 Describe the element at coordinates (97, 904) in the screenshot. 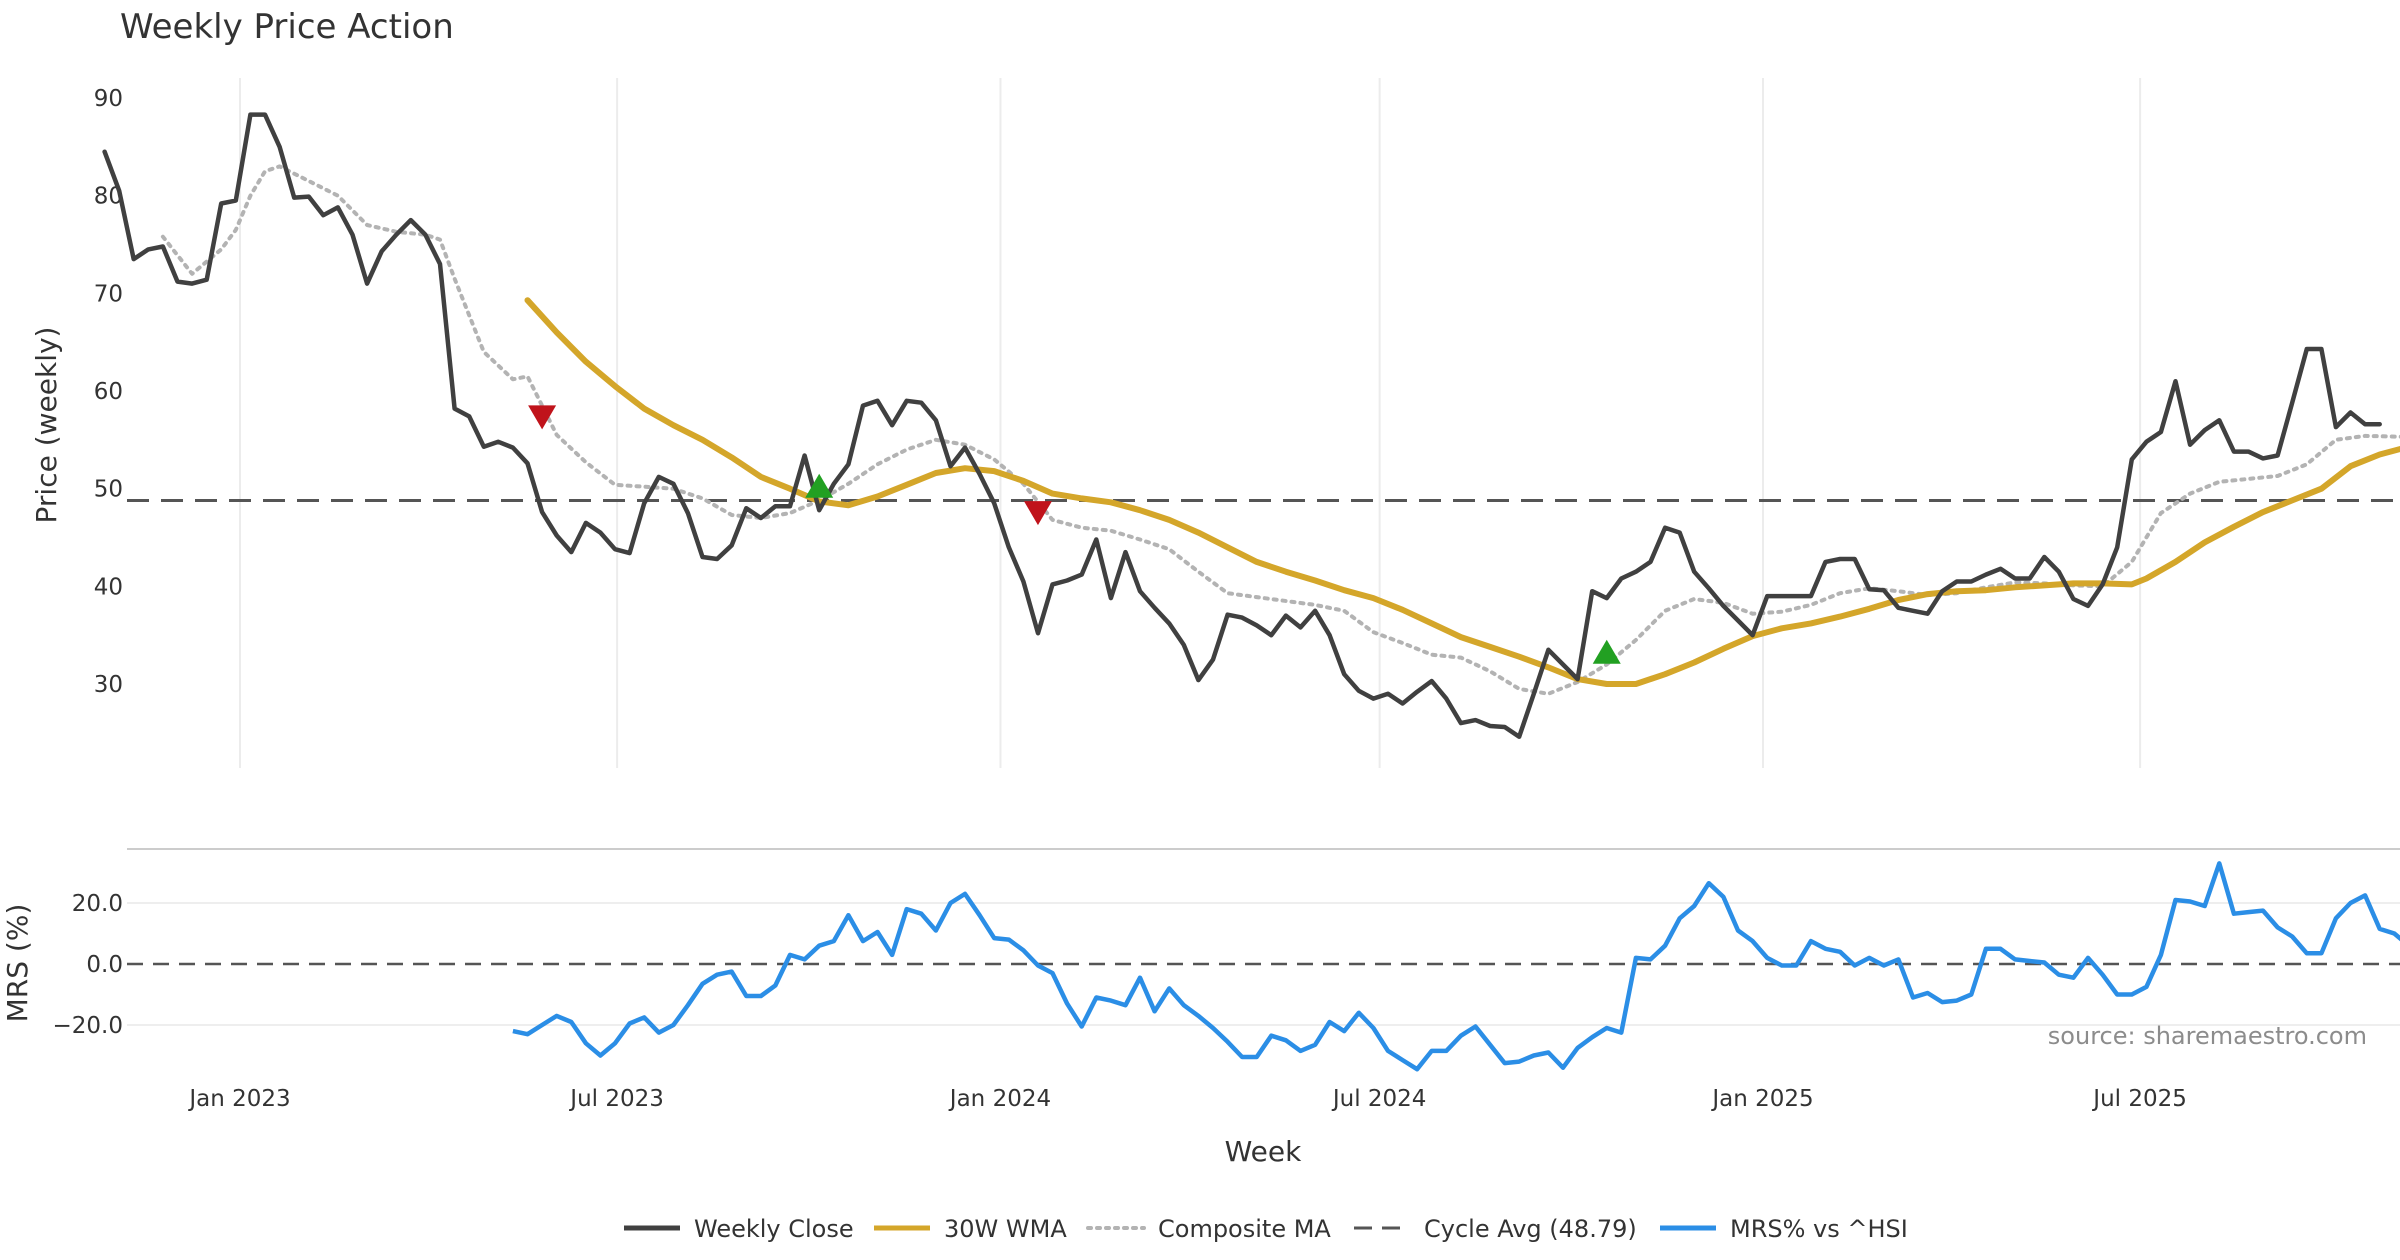

I see `mrs-y-tick-label: 20.0` at that location.